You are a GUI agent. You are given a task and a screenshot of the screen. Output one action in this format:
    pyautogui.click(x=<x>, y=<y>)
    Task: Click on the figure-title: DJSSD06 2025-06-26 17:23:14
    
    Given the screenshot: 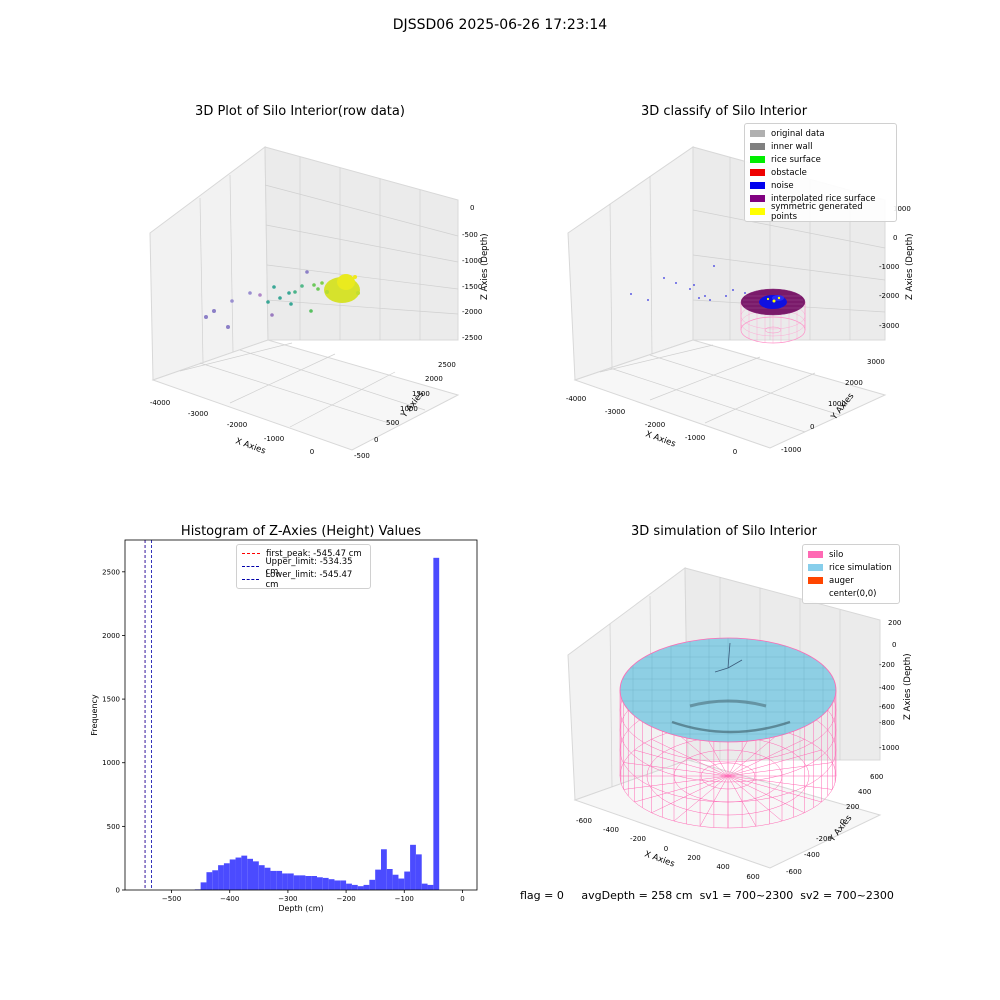 What is the action you would take?
    pyautogui.click(x=500, y=25)
    